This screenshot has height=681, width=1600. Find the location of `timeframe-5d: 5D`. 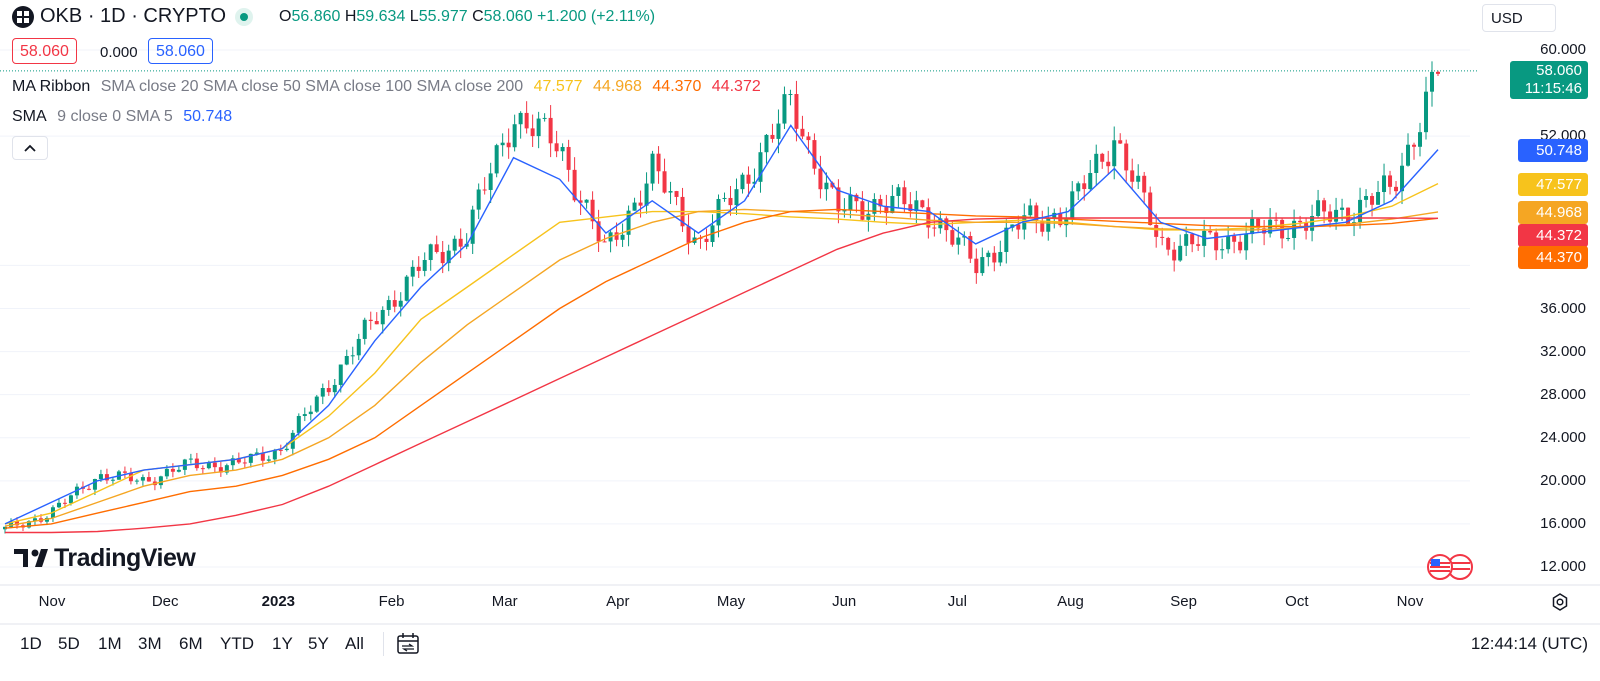

timeframe-5d: 5D is located at coordinates (69, 643).